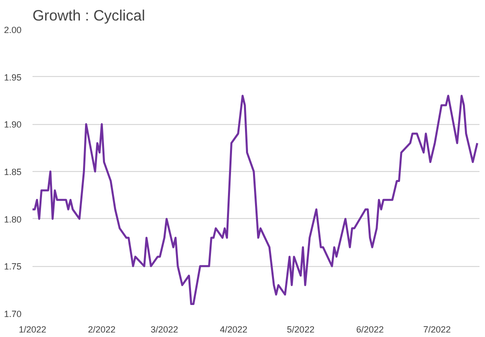  I want to click on y-tick-label: 2.00, so click(13, 30).